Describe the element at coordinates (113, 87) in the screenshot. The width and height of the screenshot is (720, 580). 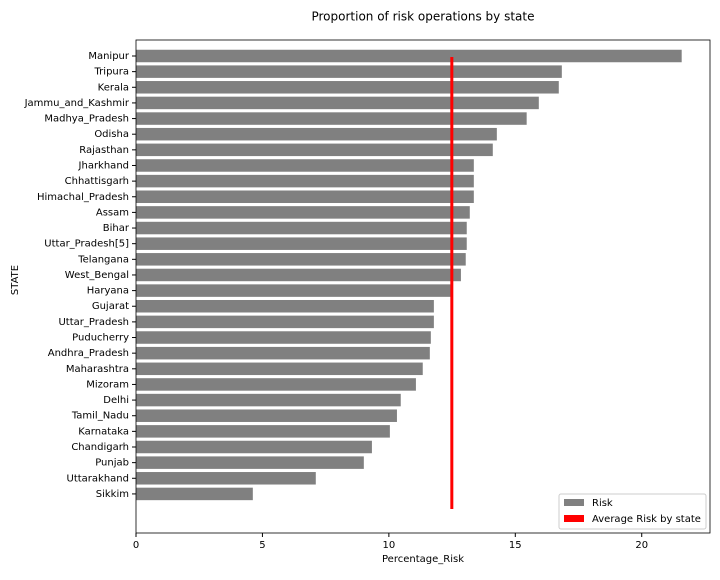
I see `y-tick-label: Kerala` at that location.